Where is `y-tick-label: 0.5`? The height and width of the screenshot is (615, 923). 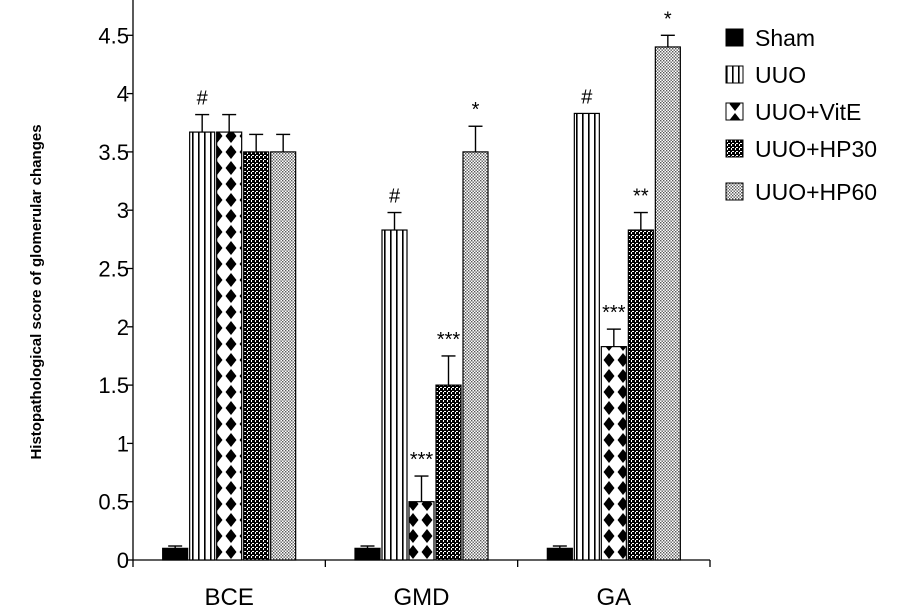
y-tick-label: 0.5 is located at coordinates (113, 502).